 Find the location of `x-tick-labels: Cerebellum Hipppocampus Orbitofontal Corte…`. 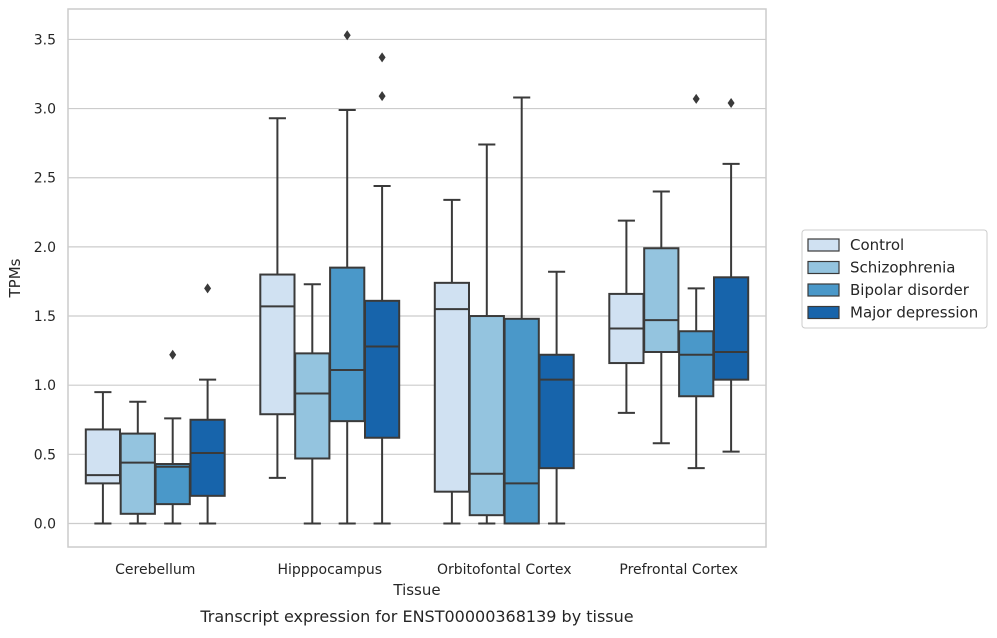

x-tick-labels: Cerebellum Hipppocampus Orbitofontal Corte… is located at coordinates (426, 570).